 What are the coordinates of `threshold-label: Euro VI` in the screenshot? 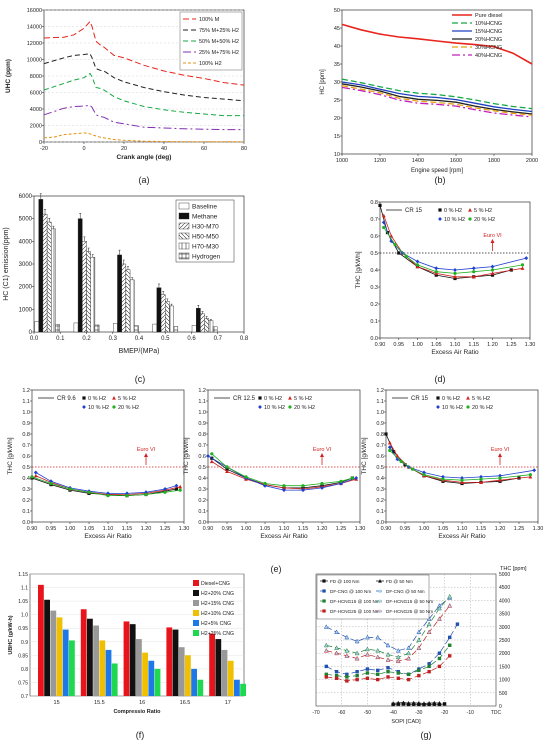 It's located at (492, 236).